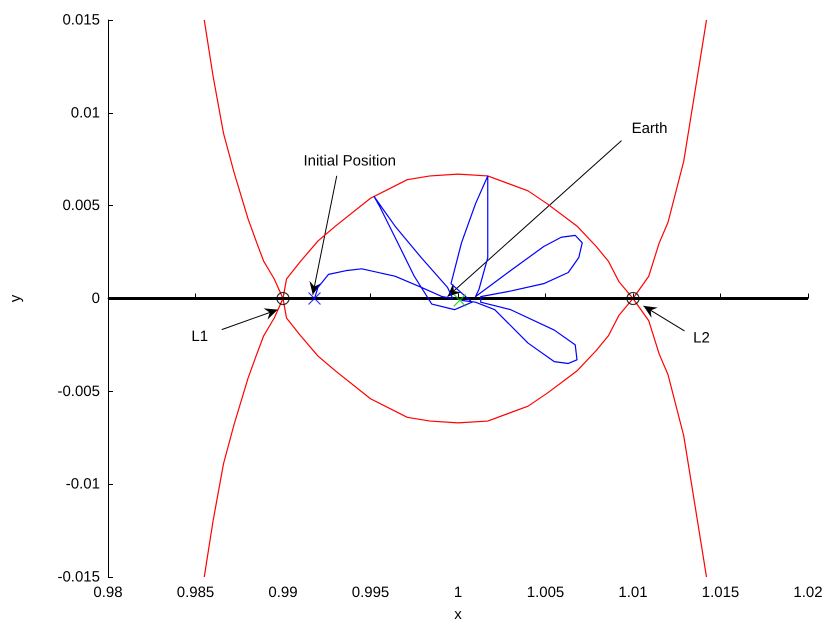 The width and height of the screenshot is (830, 632). What do you see at coordinates (458, 614) in the screenshot?
I see `x-axis-title: x` at bounding box center [458, 614].